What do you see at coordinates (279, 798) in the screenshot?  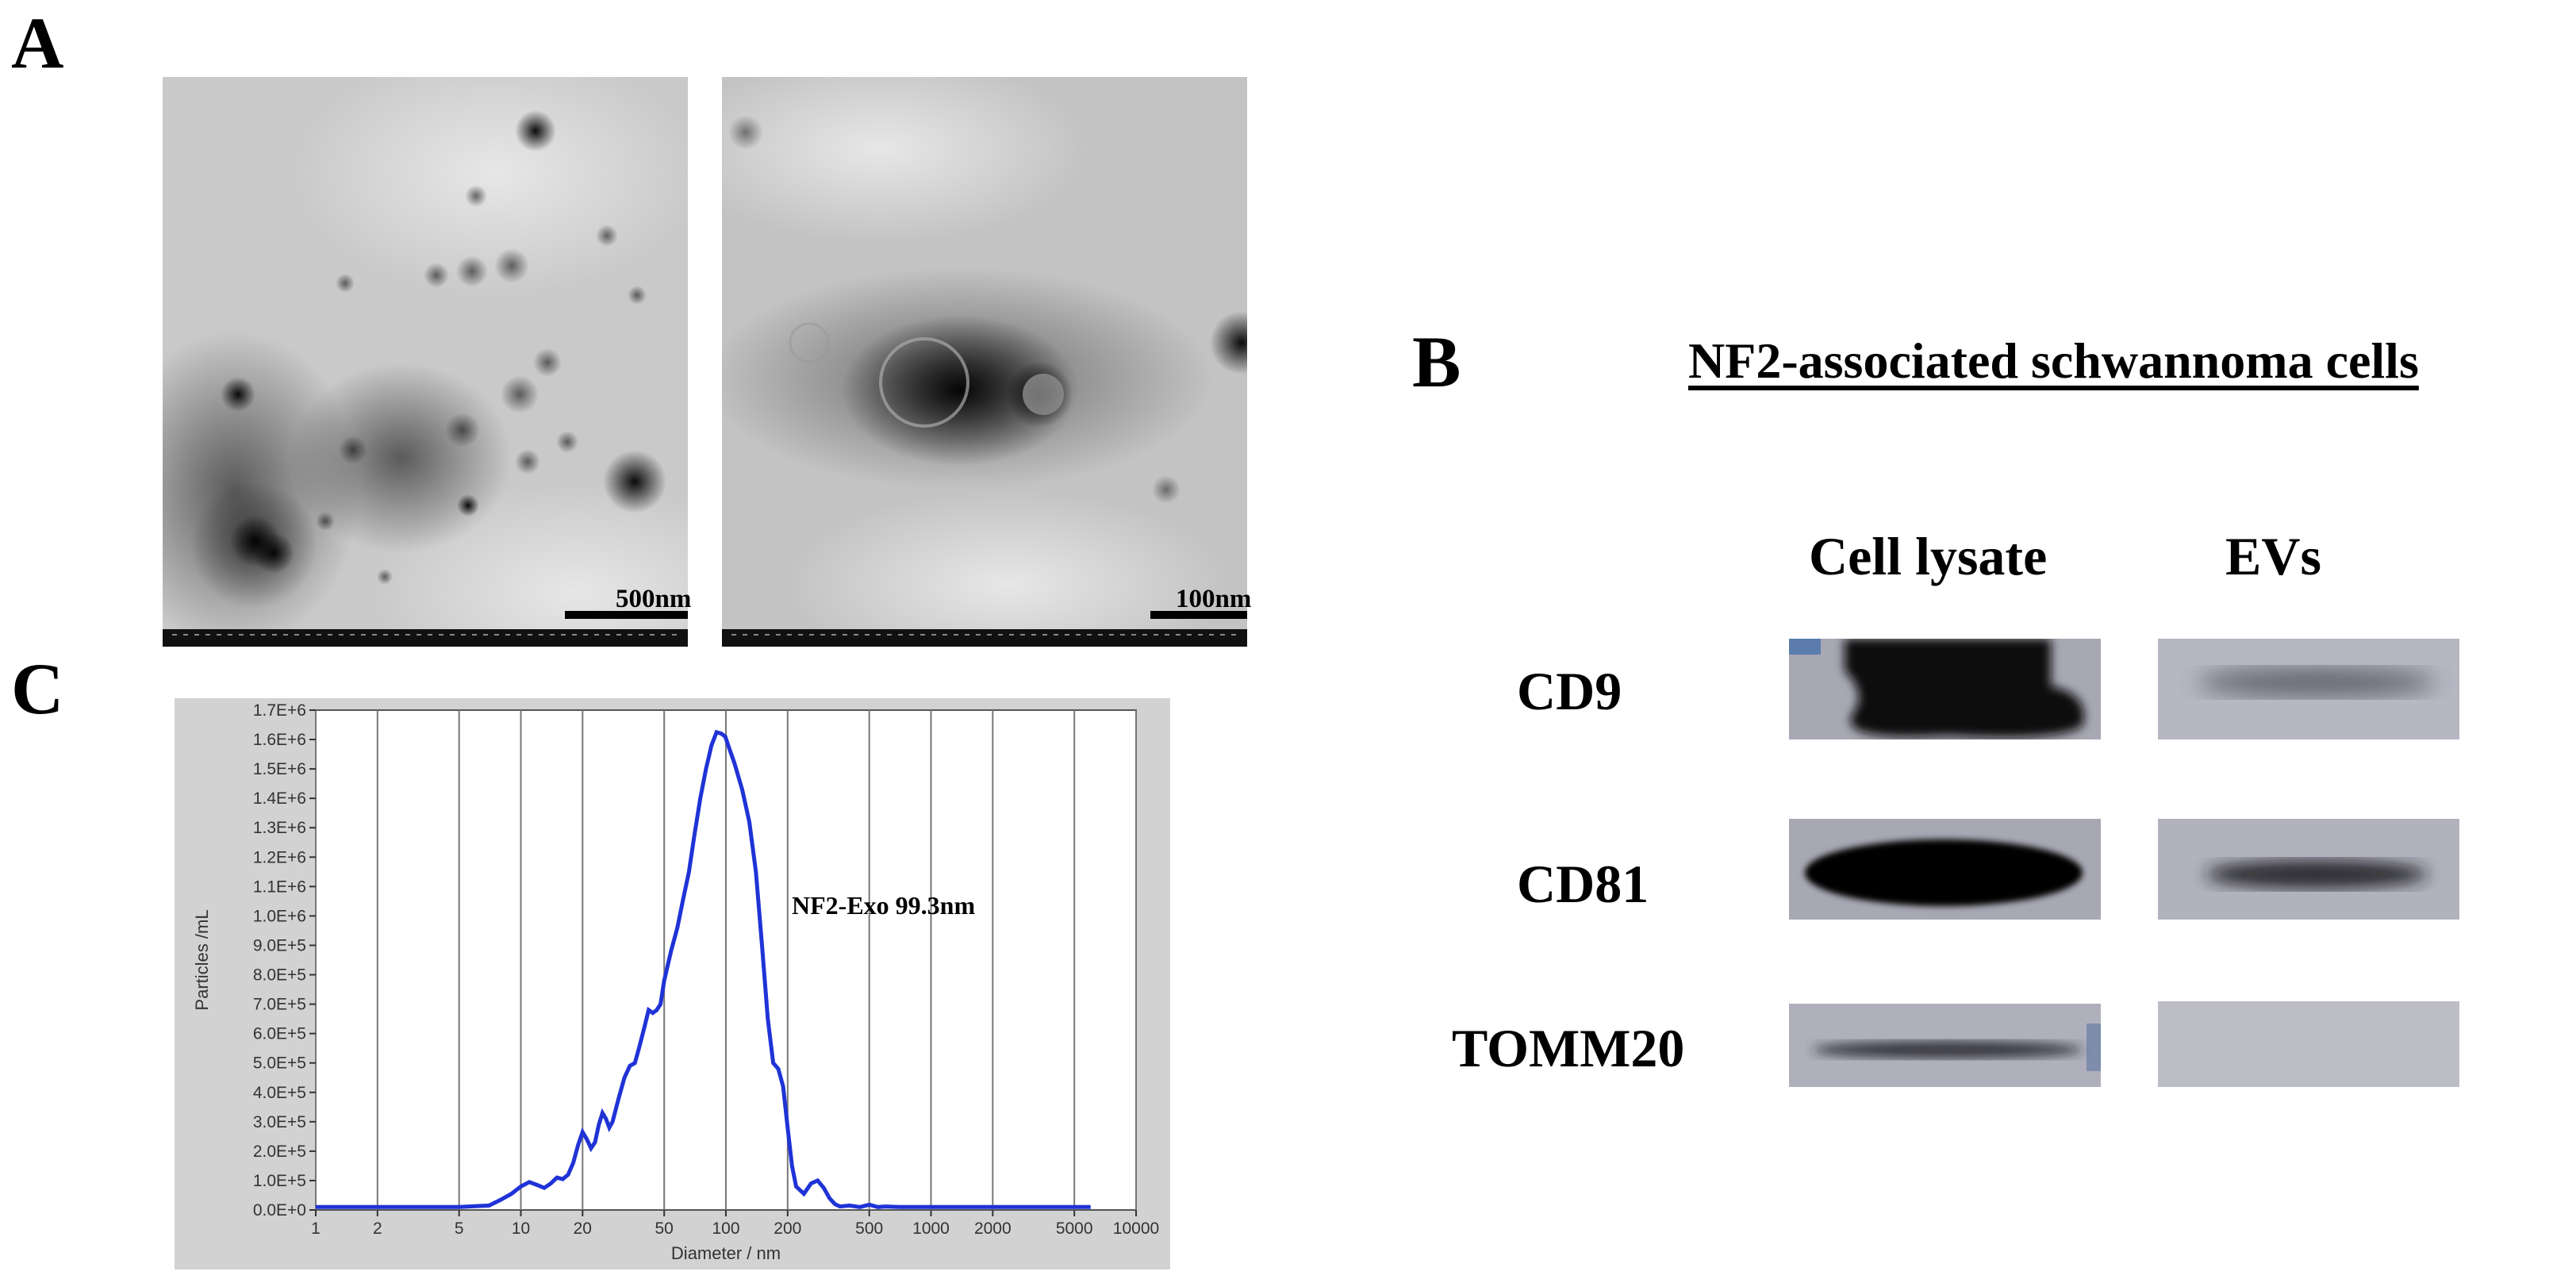 I see `y-tick-label: 1.4E+6` at bounding box center [279, 798].